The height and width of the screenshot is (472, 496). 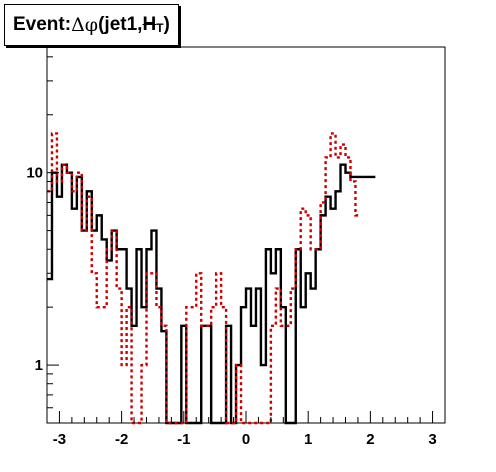 I want to click on x-tick-label: 3, so click(x=432, y=439).